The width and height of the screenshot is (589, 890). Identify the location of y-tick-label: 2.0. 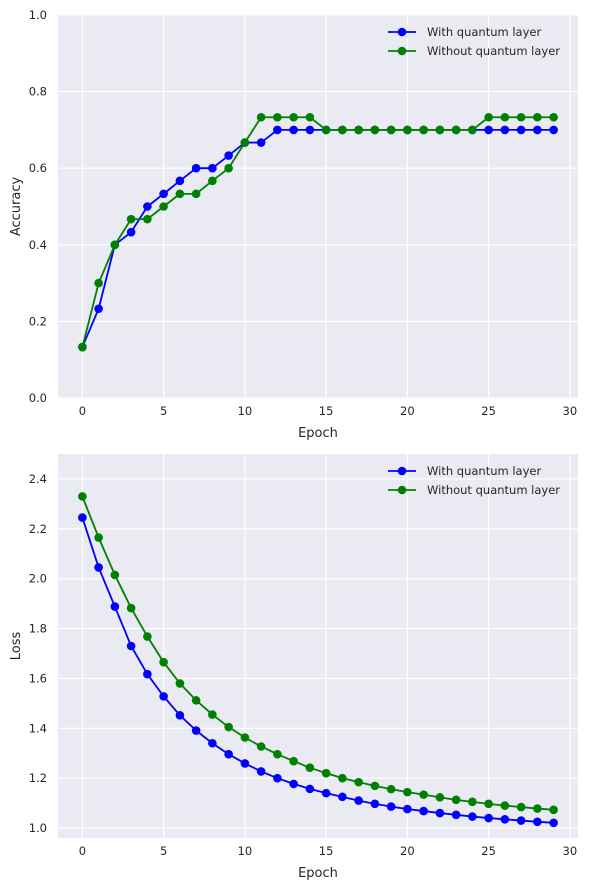
(38, 579).